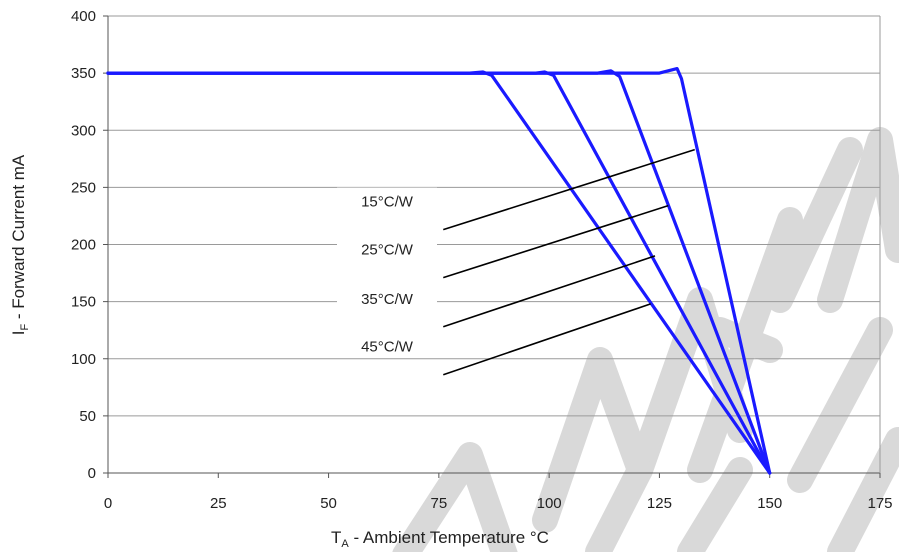  I want to click on annotation-label: 15°C/W, so click(387, 202).